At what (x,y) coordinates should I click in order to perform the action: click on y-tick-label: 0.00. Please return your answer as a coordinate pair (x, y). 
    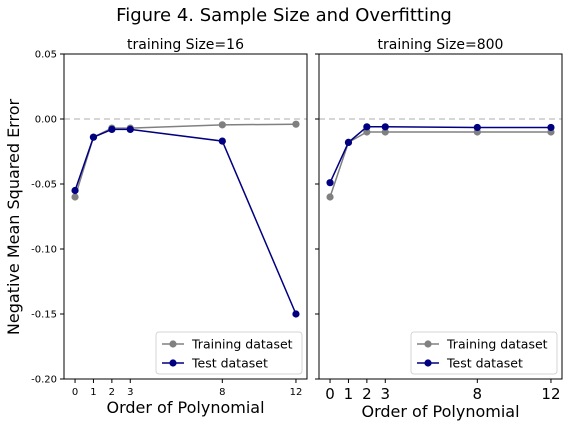
    Looking at the image, I should click on (46, 120).